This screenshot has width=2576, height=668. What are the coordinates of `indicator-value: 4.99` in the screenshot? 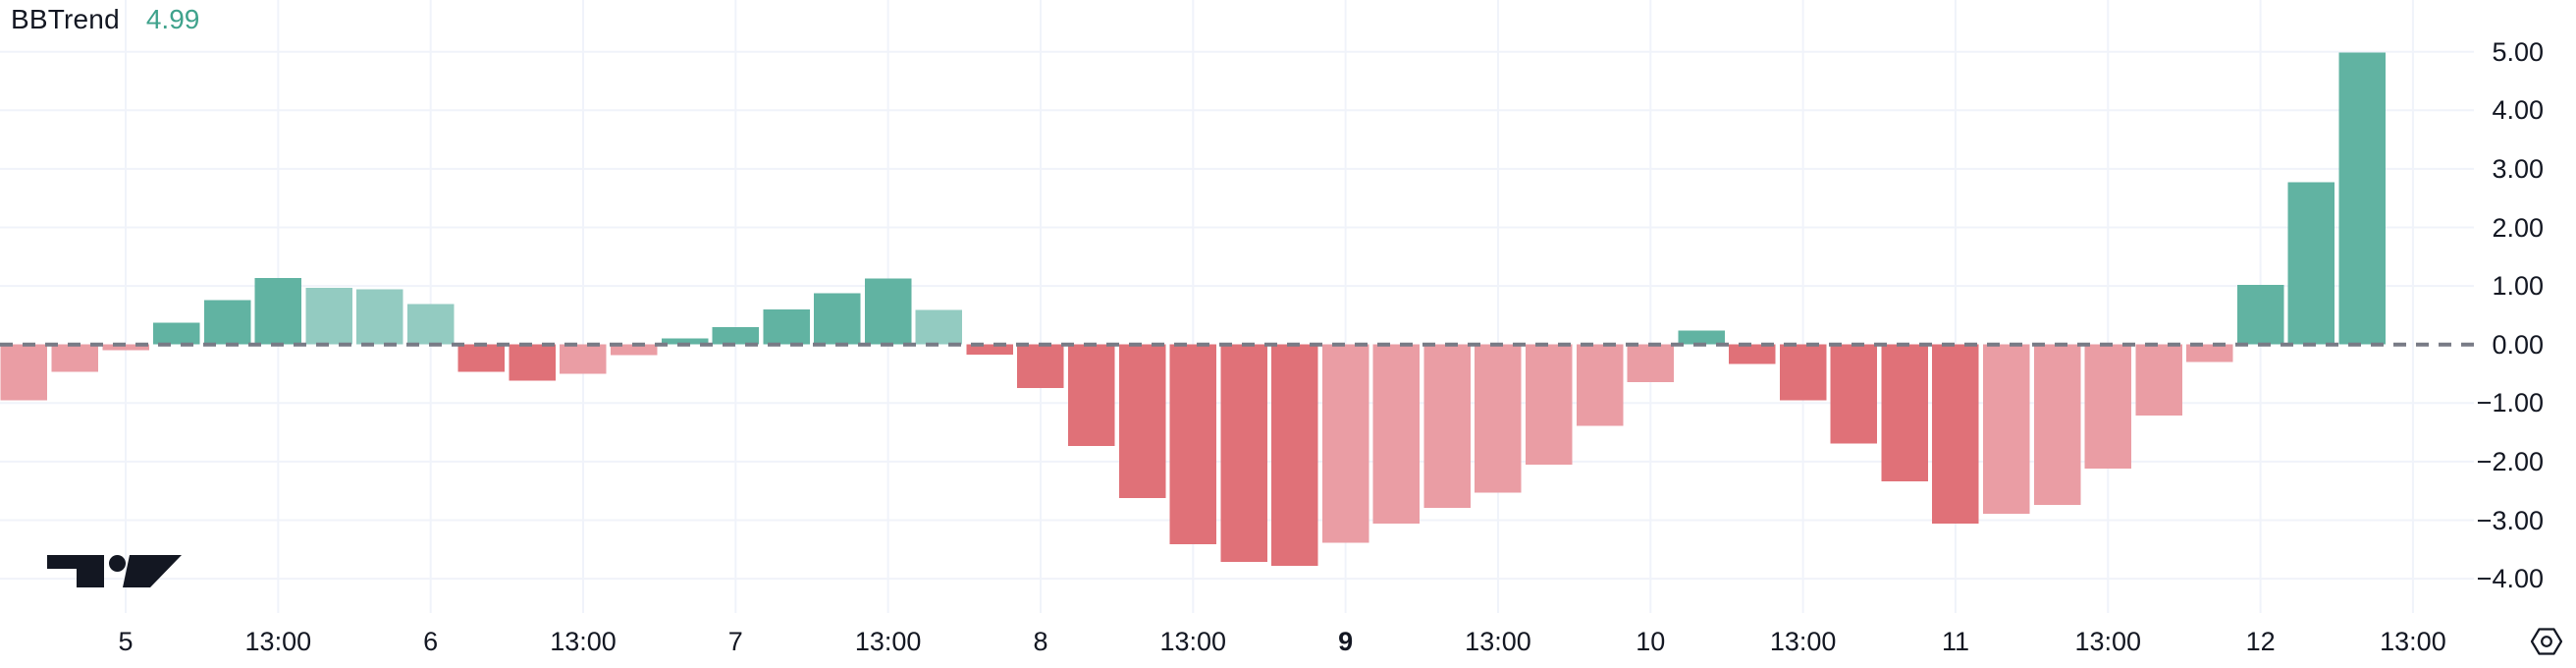 It's located at (172, 19).